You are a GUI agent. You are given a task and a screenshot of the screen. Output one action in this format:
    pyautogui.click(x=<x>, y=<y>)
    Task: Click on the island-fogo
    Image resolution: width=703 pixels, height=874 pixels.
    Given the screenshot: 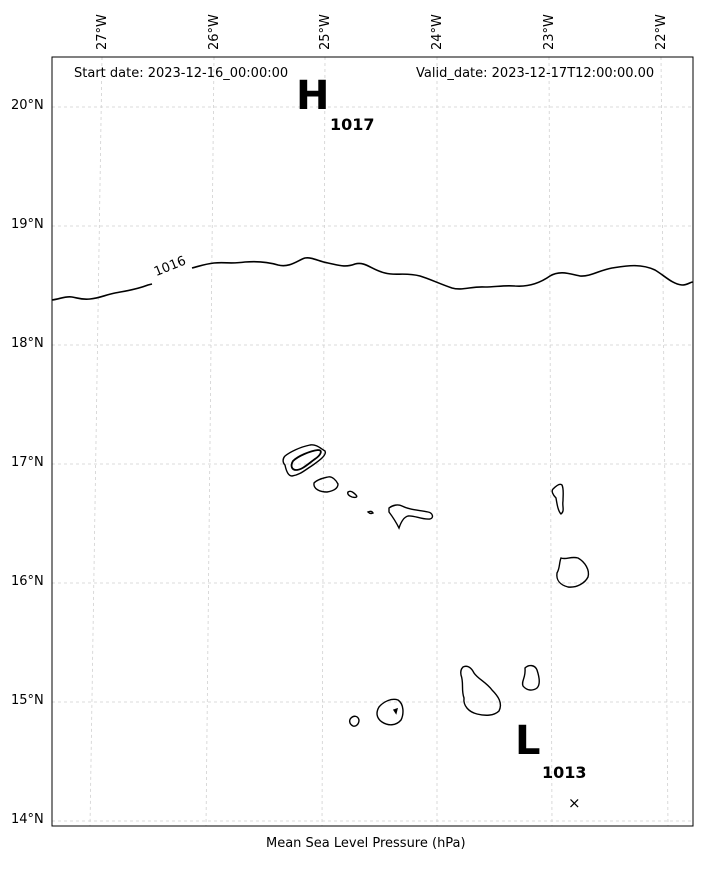 What is the action you would take?
    pyautogui.click(x=390, y=712)
    